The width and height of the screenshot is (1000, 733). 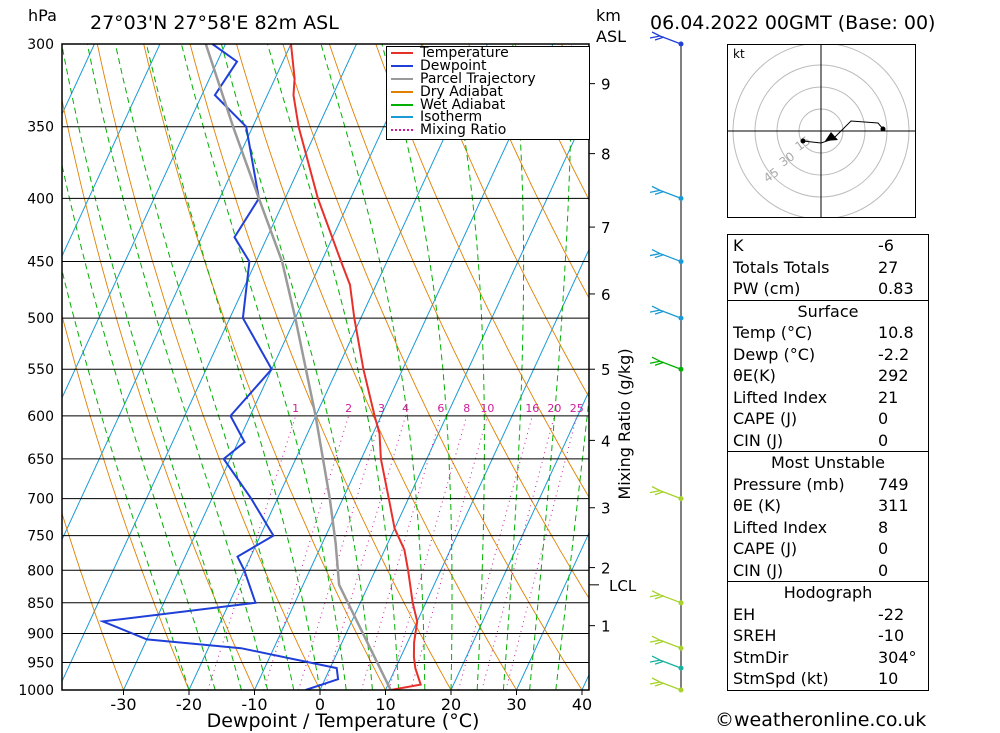 What do you see at coordinates (189, 704) in the screenshot?
I see `x-tick-label: -20` at bounding box center [189, 704].